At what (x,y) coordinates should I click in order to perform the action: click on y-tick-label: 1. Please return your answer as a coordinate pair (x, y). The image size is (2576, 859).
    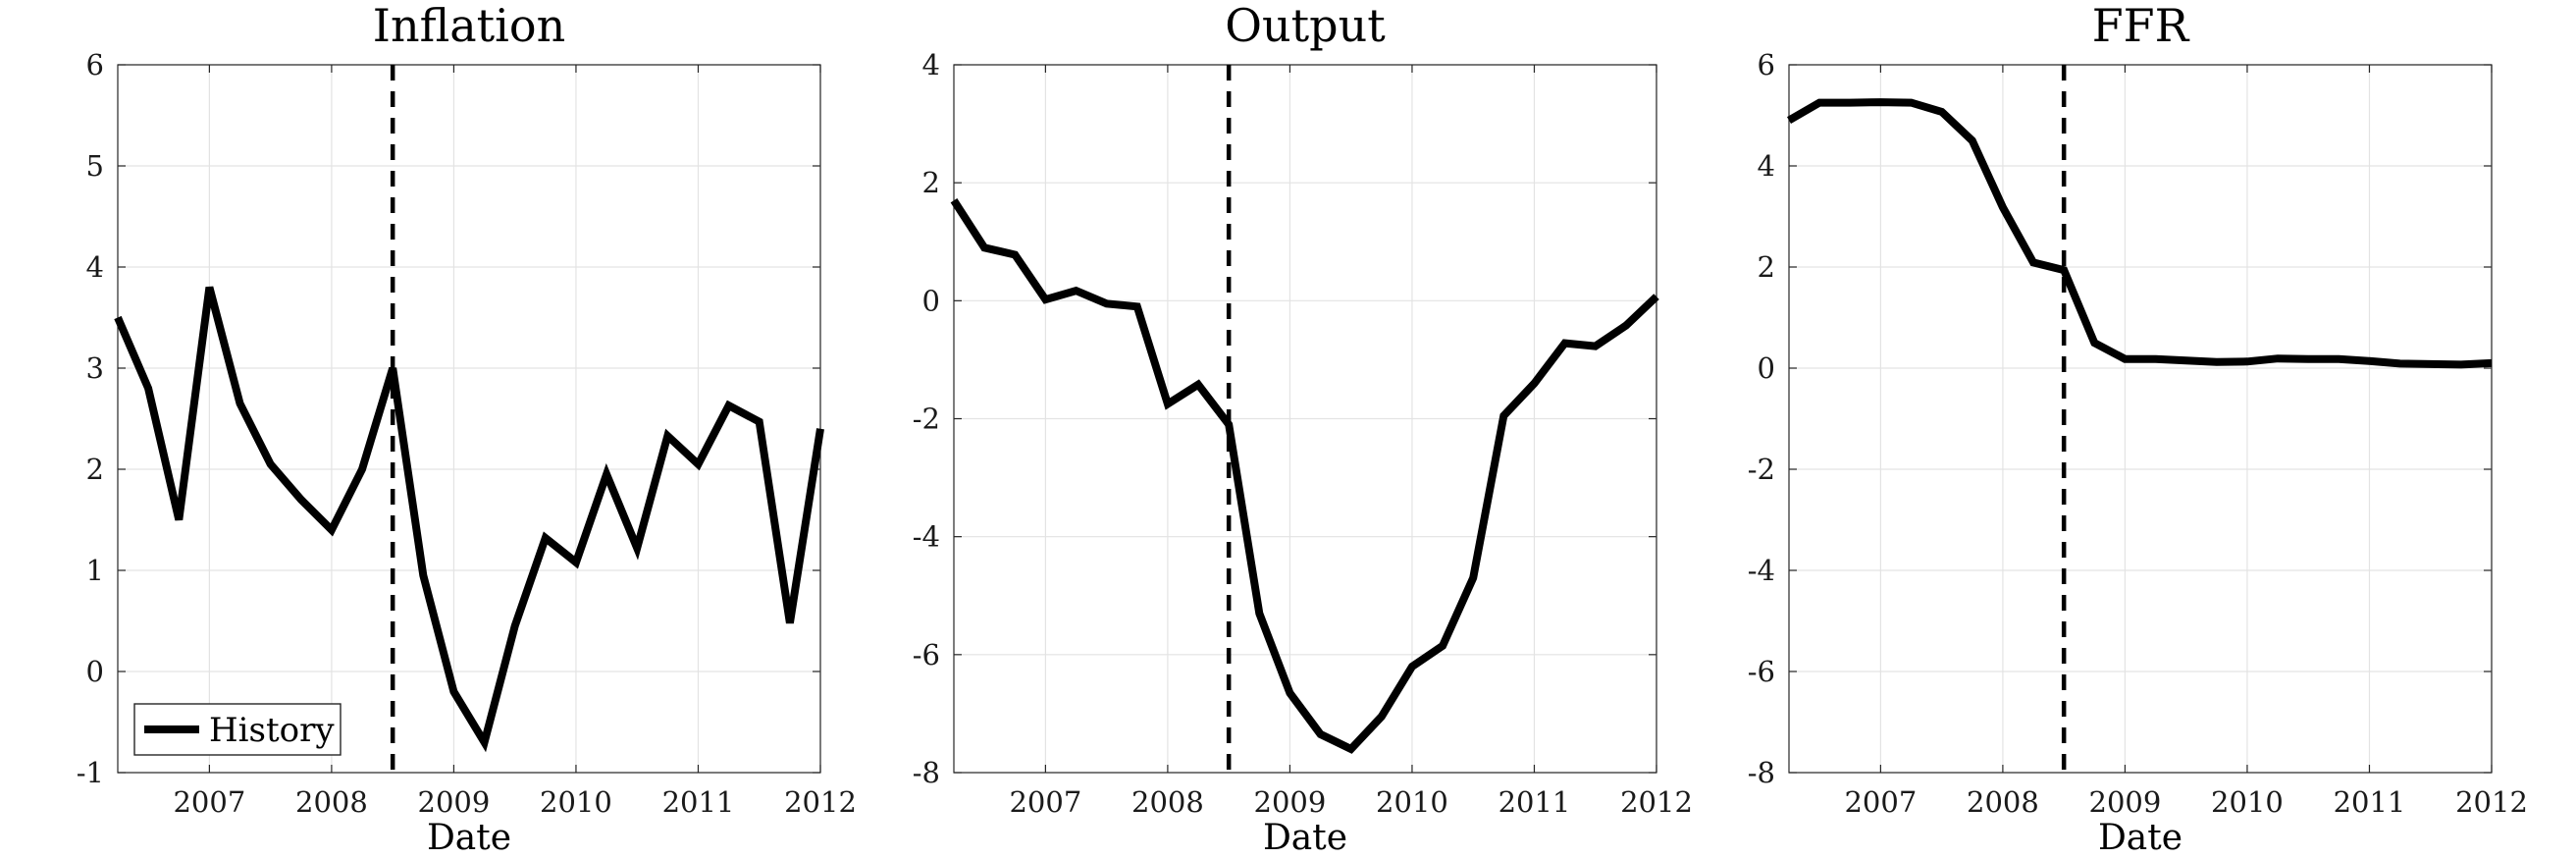
    Looking at the image, I should click on (95, 571).